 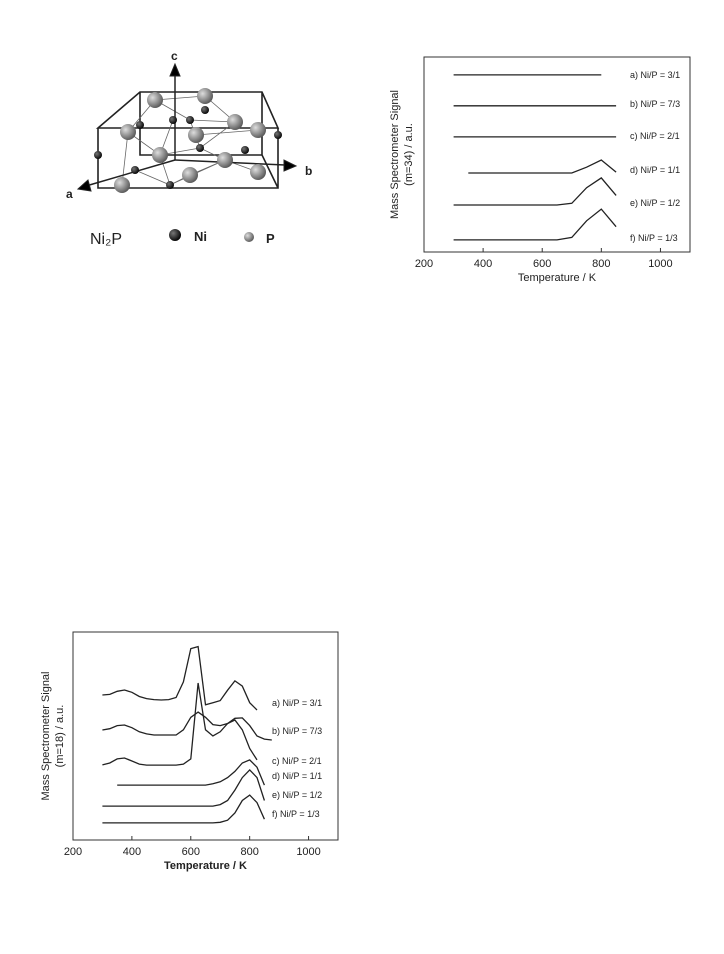 What do you see at coordinates (200, 236) in the screenshot?
I see `legend-label: Ni` at bounding box center [200, 236].